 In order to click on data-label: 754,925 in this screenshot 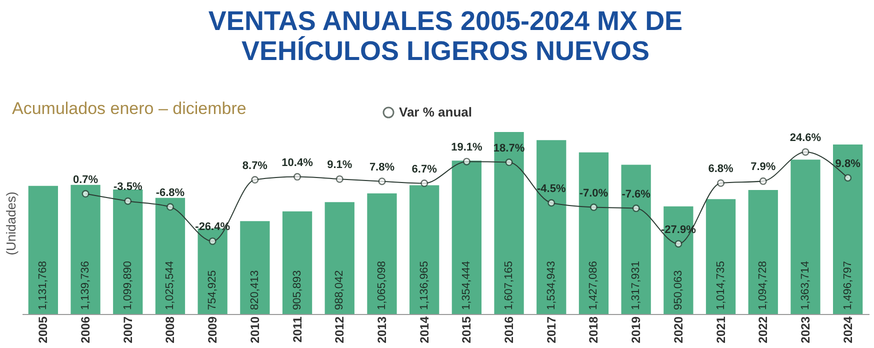, I will do `click(212, 290)`.